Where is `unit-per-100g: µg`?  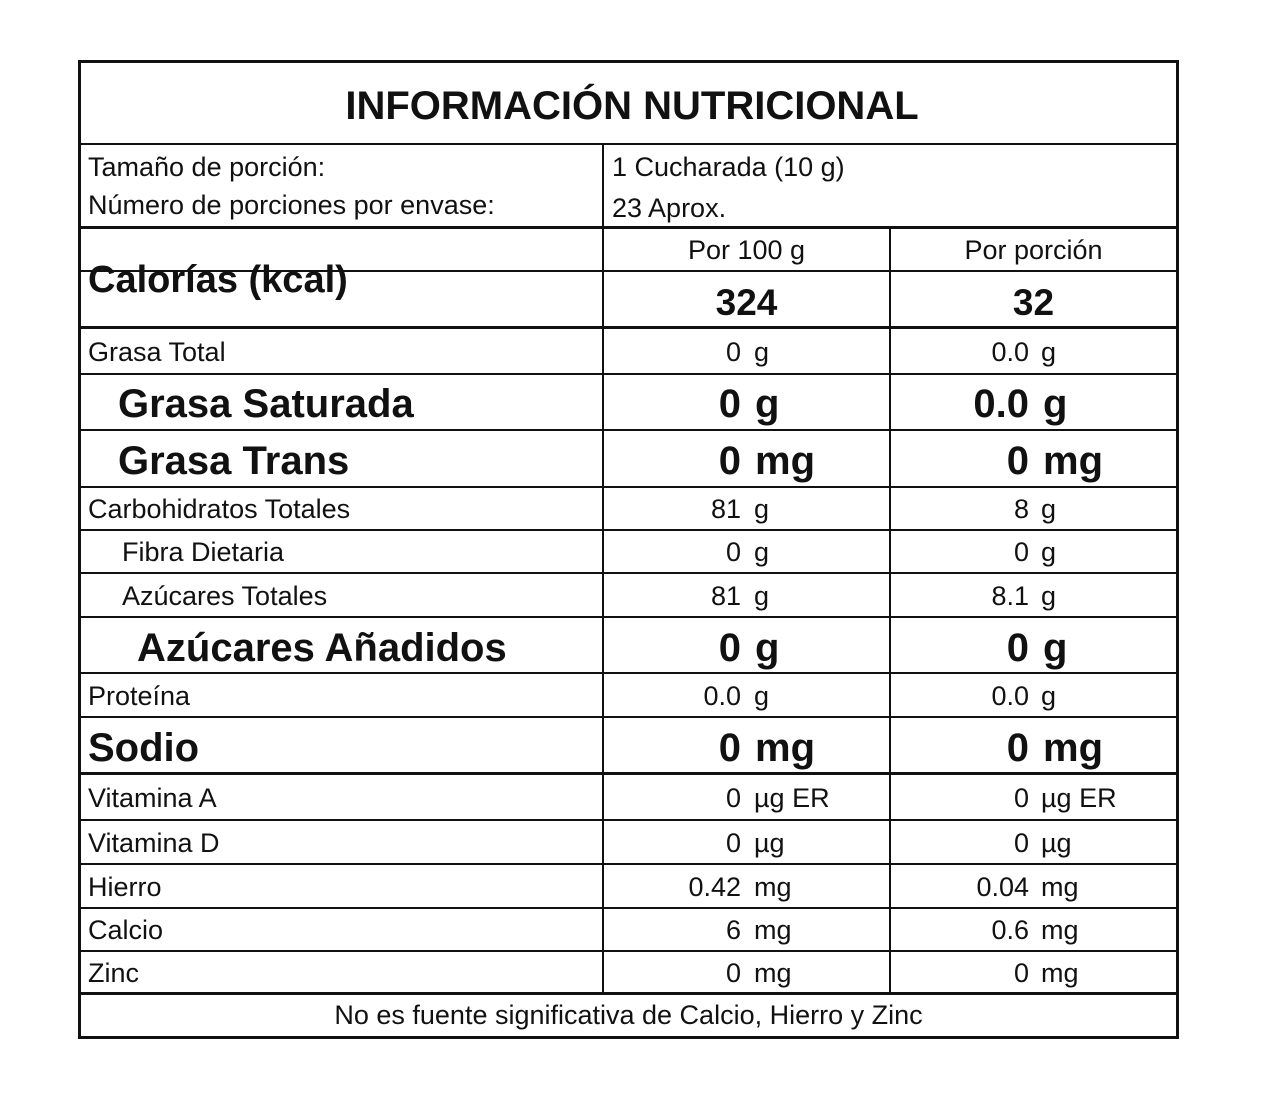
unit-per-100g: µg is located at coordinates (769, 842).